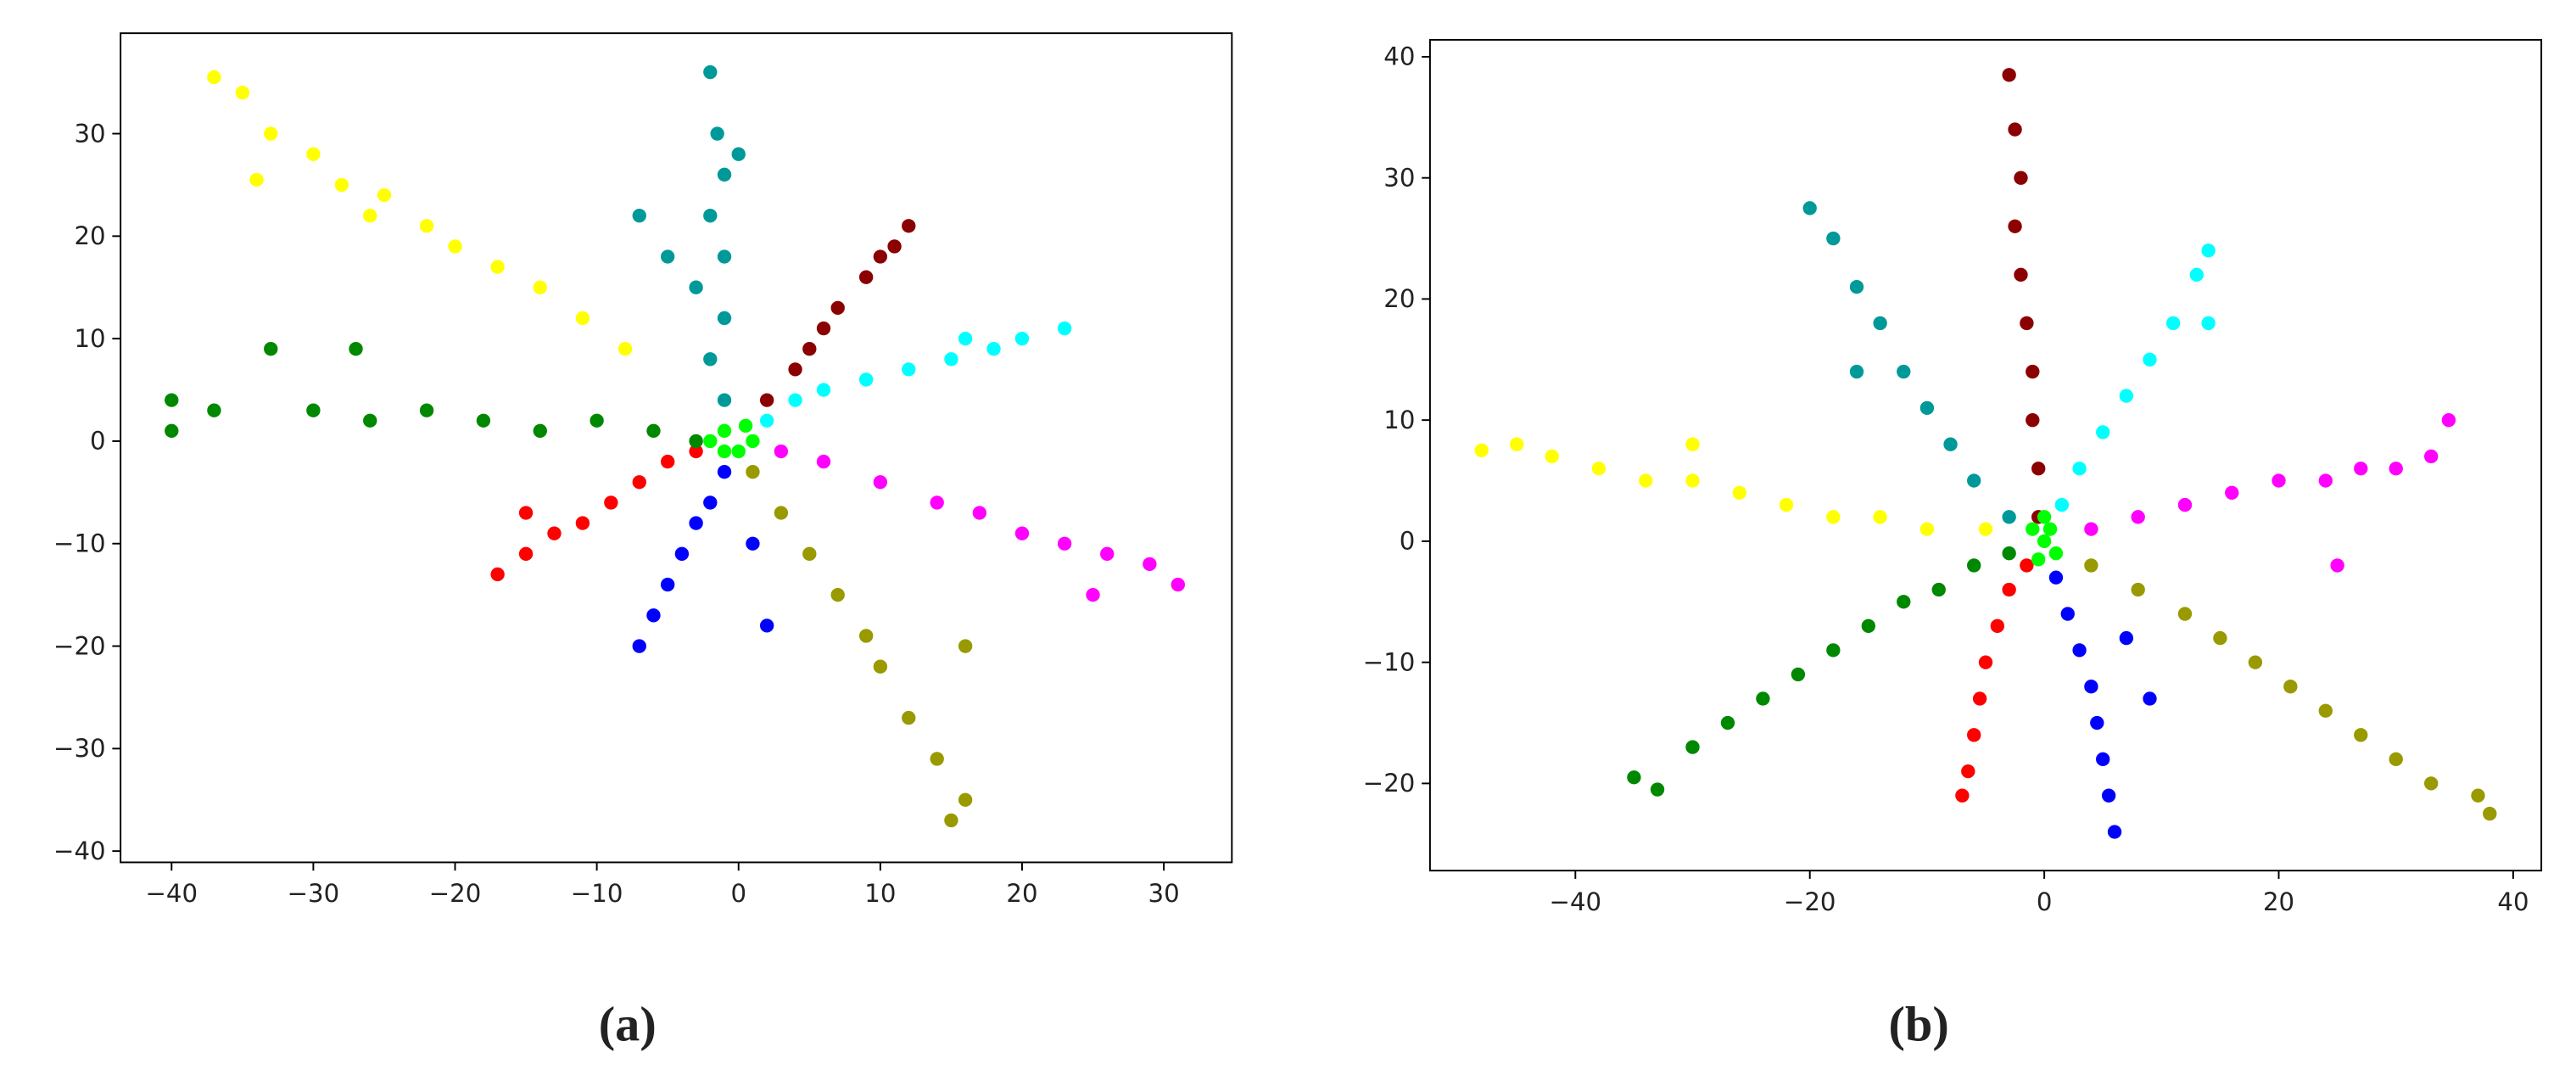 This screenshot has width=2576, height=1069. Describe the element at coordinates (79, 543) in the screenshot. I see `y-tick-label: −10` at that location.